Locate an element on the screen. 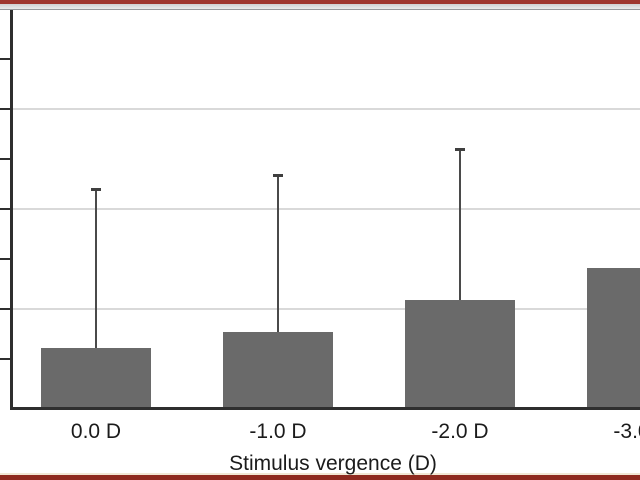 This screenshot has height=480, width=640. top-gray-band is located at coordinates (320, 7).